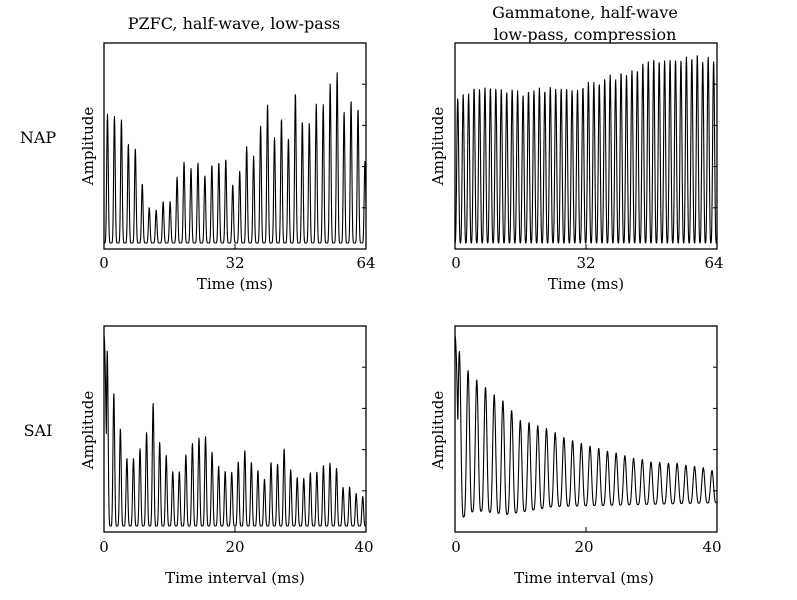  I want to click on column-title-gammatone-line1: Gammatone, half-wave, so click(585, 12).